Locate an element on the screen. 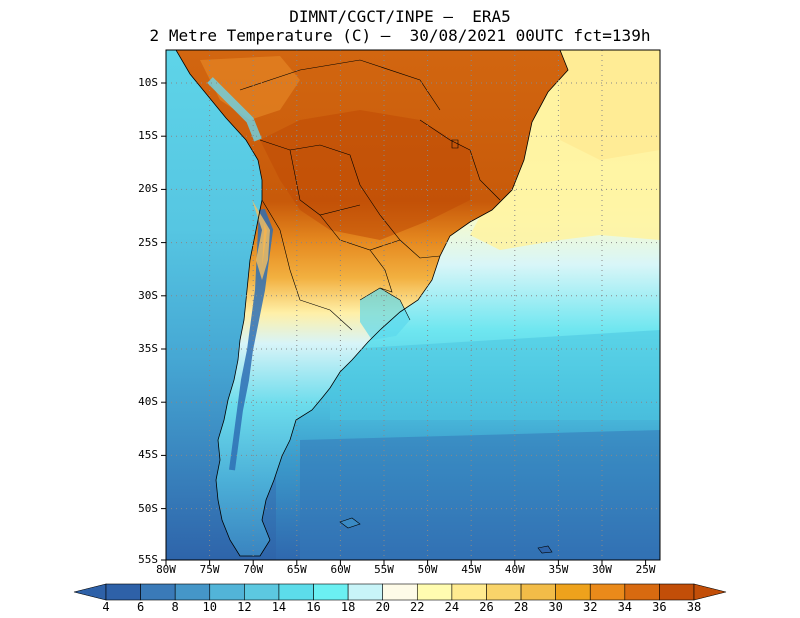 The image size is (800, 618). andes-north-ridge is located at coordinates (234, 109).